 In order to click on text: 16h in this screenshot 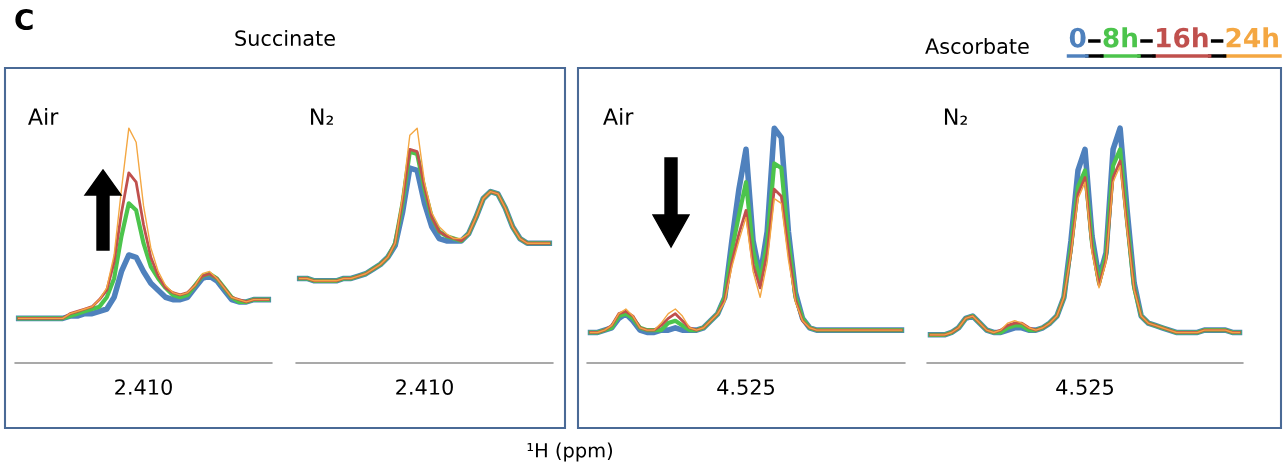, I will do `click(1182, 37)`.